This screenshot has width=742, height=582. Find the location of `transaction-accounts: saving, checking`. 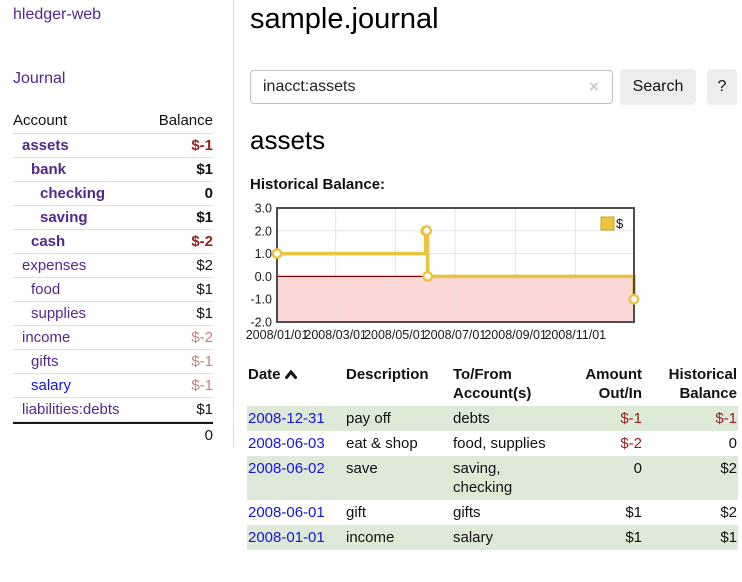

transaction-accounts: saving, checking is located at coordinates (514, 478).